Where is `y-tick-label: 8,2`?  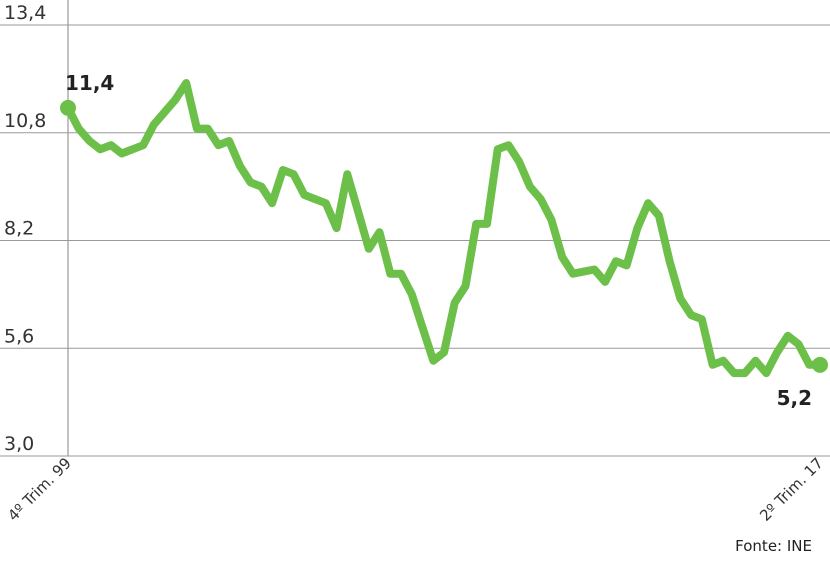 y-tick-label: 8,2 is located at coordinates (19, 229).